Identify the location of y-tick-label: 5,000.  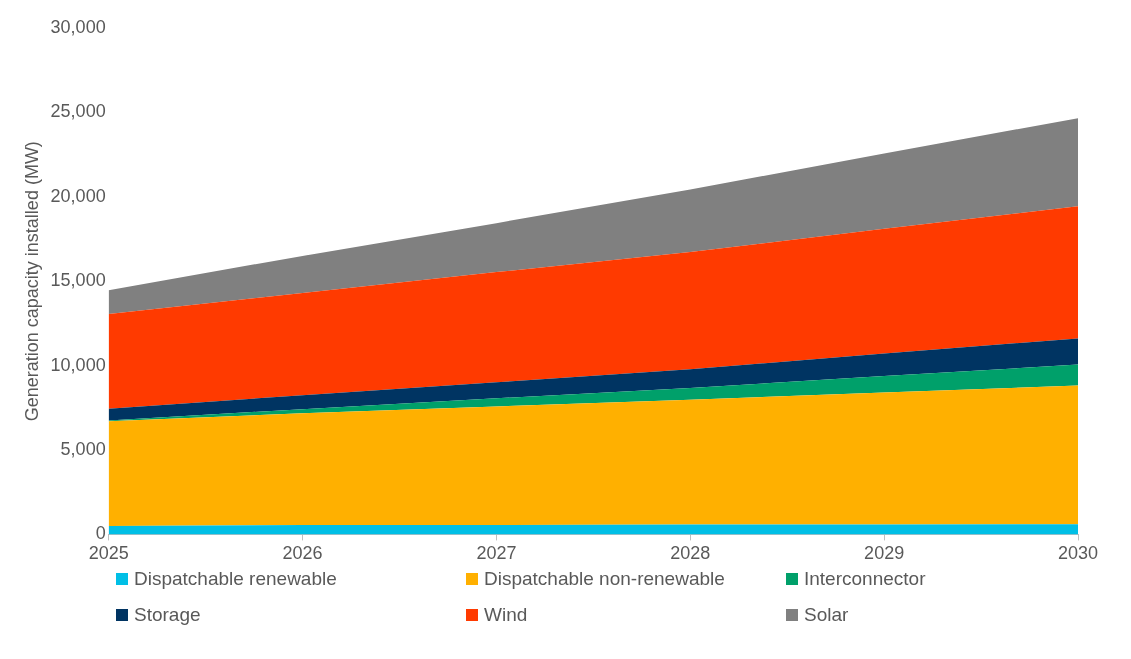
(83, 448).